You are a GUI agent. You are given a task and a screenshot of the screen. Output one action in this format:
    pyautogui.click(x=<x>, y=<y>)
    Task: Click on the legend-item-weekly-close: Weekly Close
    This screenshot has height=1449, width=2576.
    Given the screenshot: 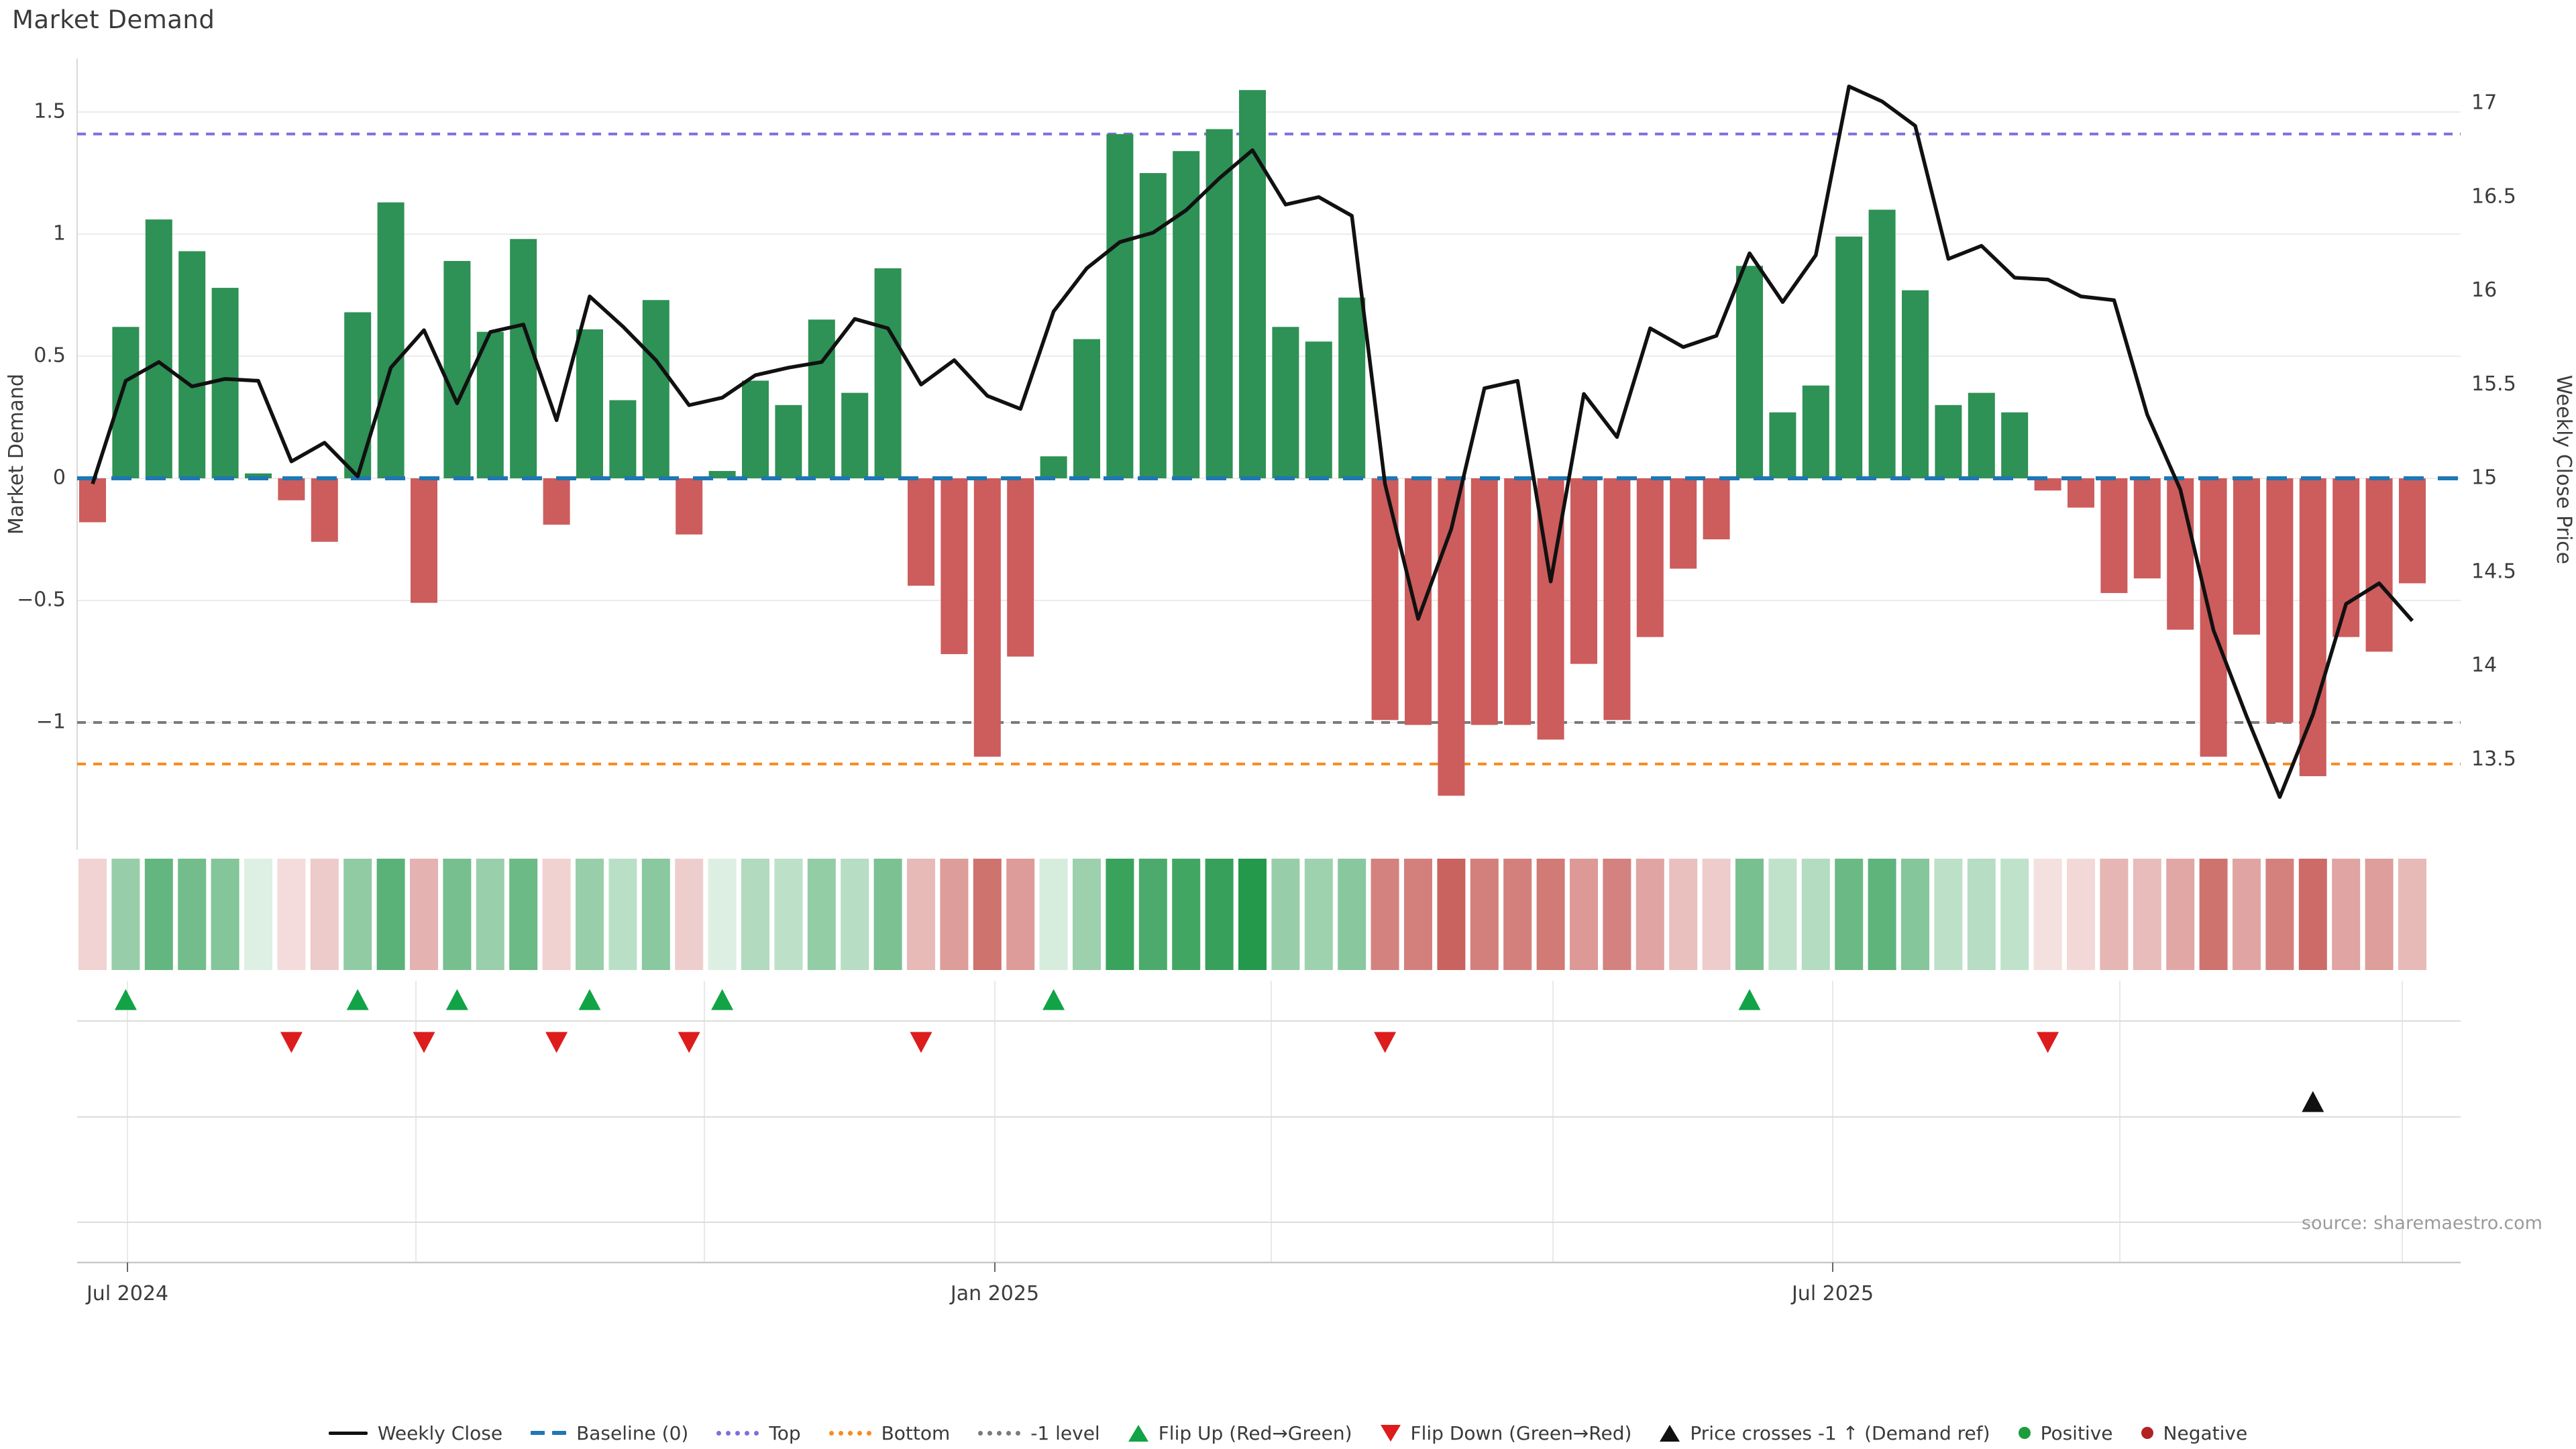 What is the action you would take?
    pyautogui.click(x=415, y=1433)
    